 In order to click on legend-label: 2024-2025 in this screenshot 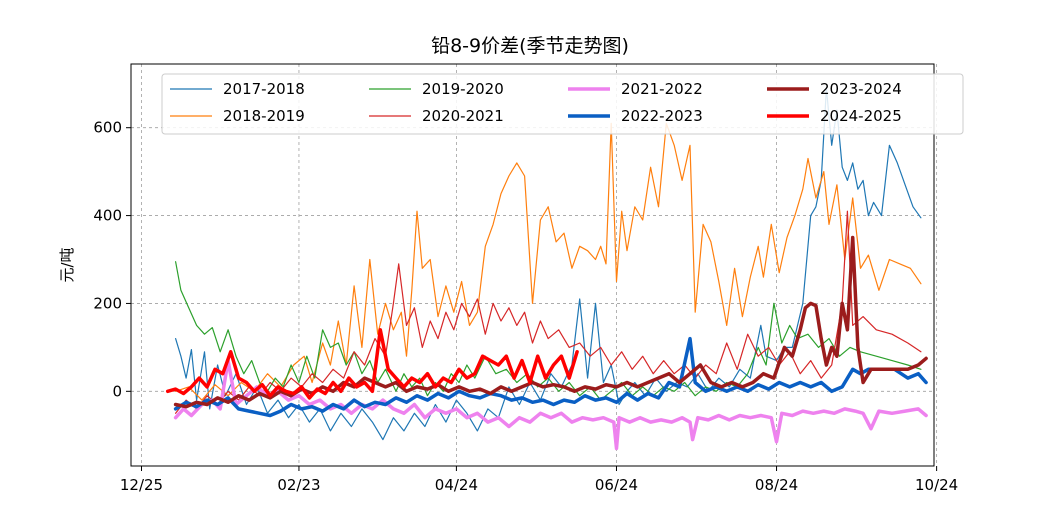, I will do `click(861, 116)`.